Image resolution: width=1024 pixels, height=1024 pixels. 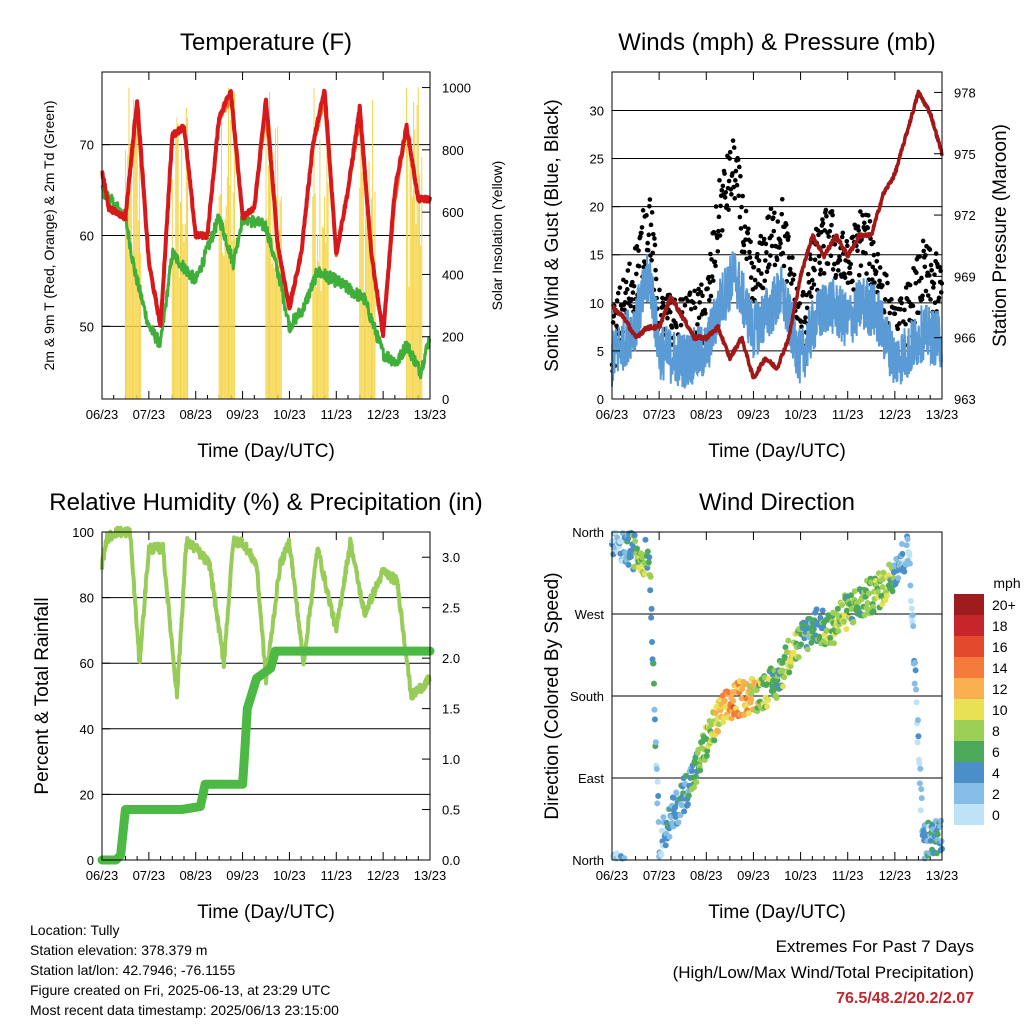 I want to click on temperature-ylabel-left: 2m & 9m T (Red, Orange) & 2m Td (Green), so click(x=49, y=236).